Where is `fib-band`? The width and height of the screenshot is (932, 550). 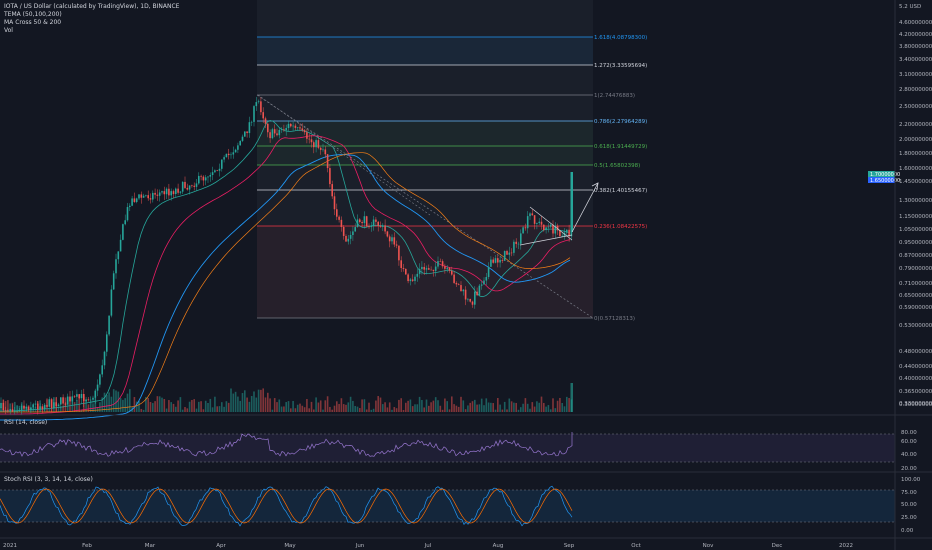
fib-band is located at coordinates (425, 143).